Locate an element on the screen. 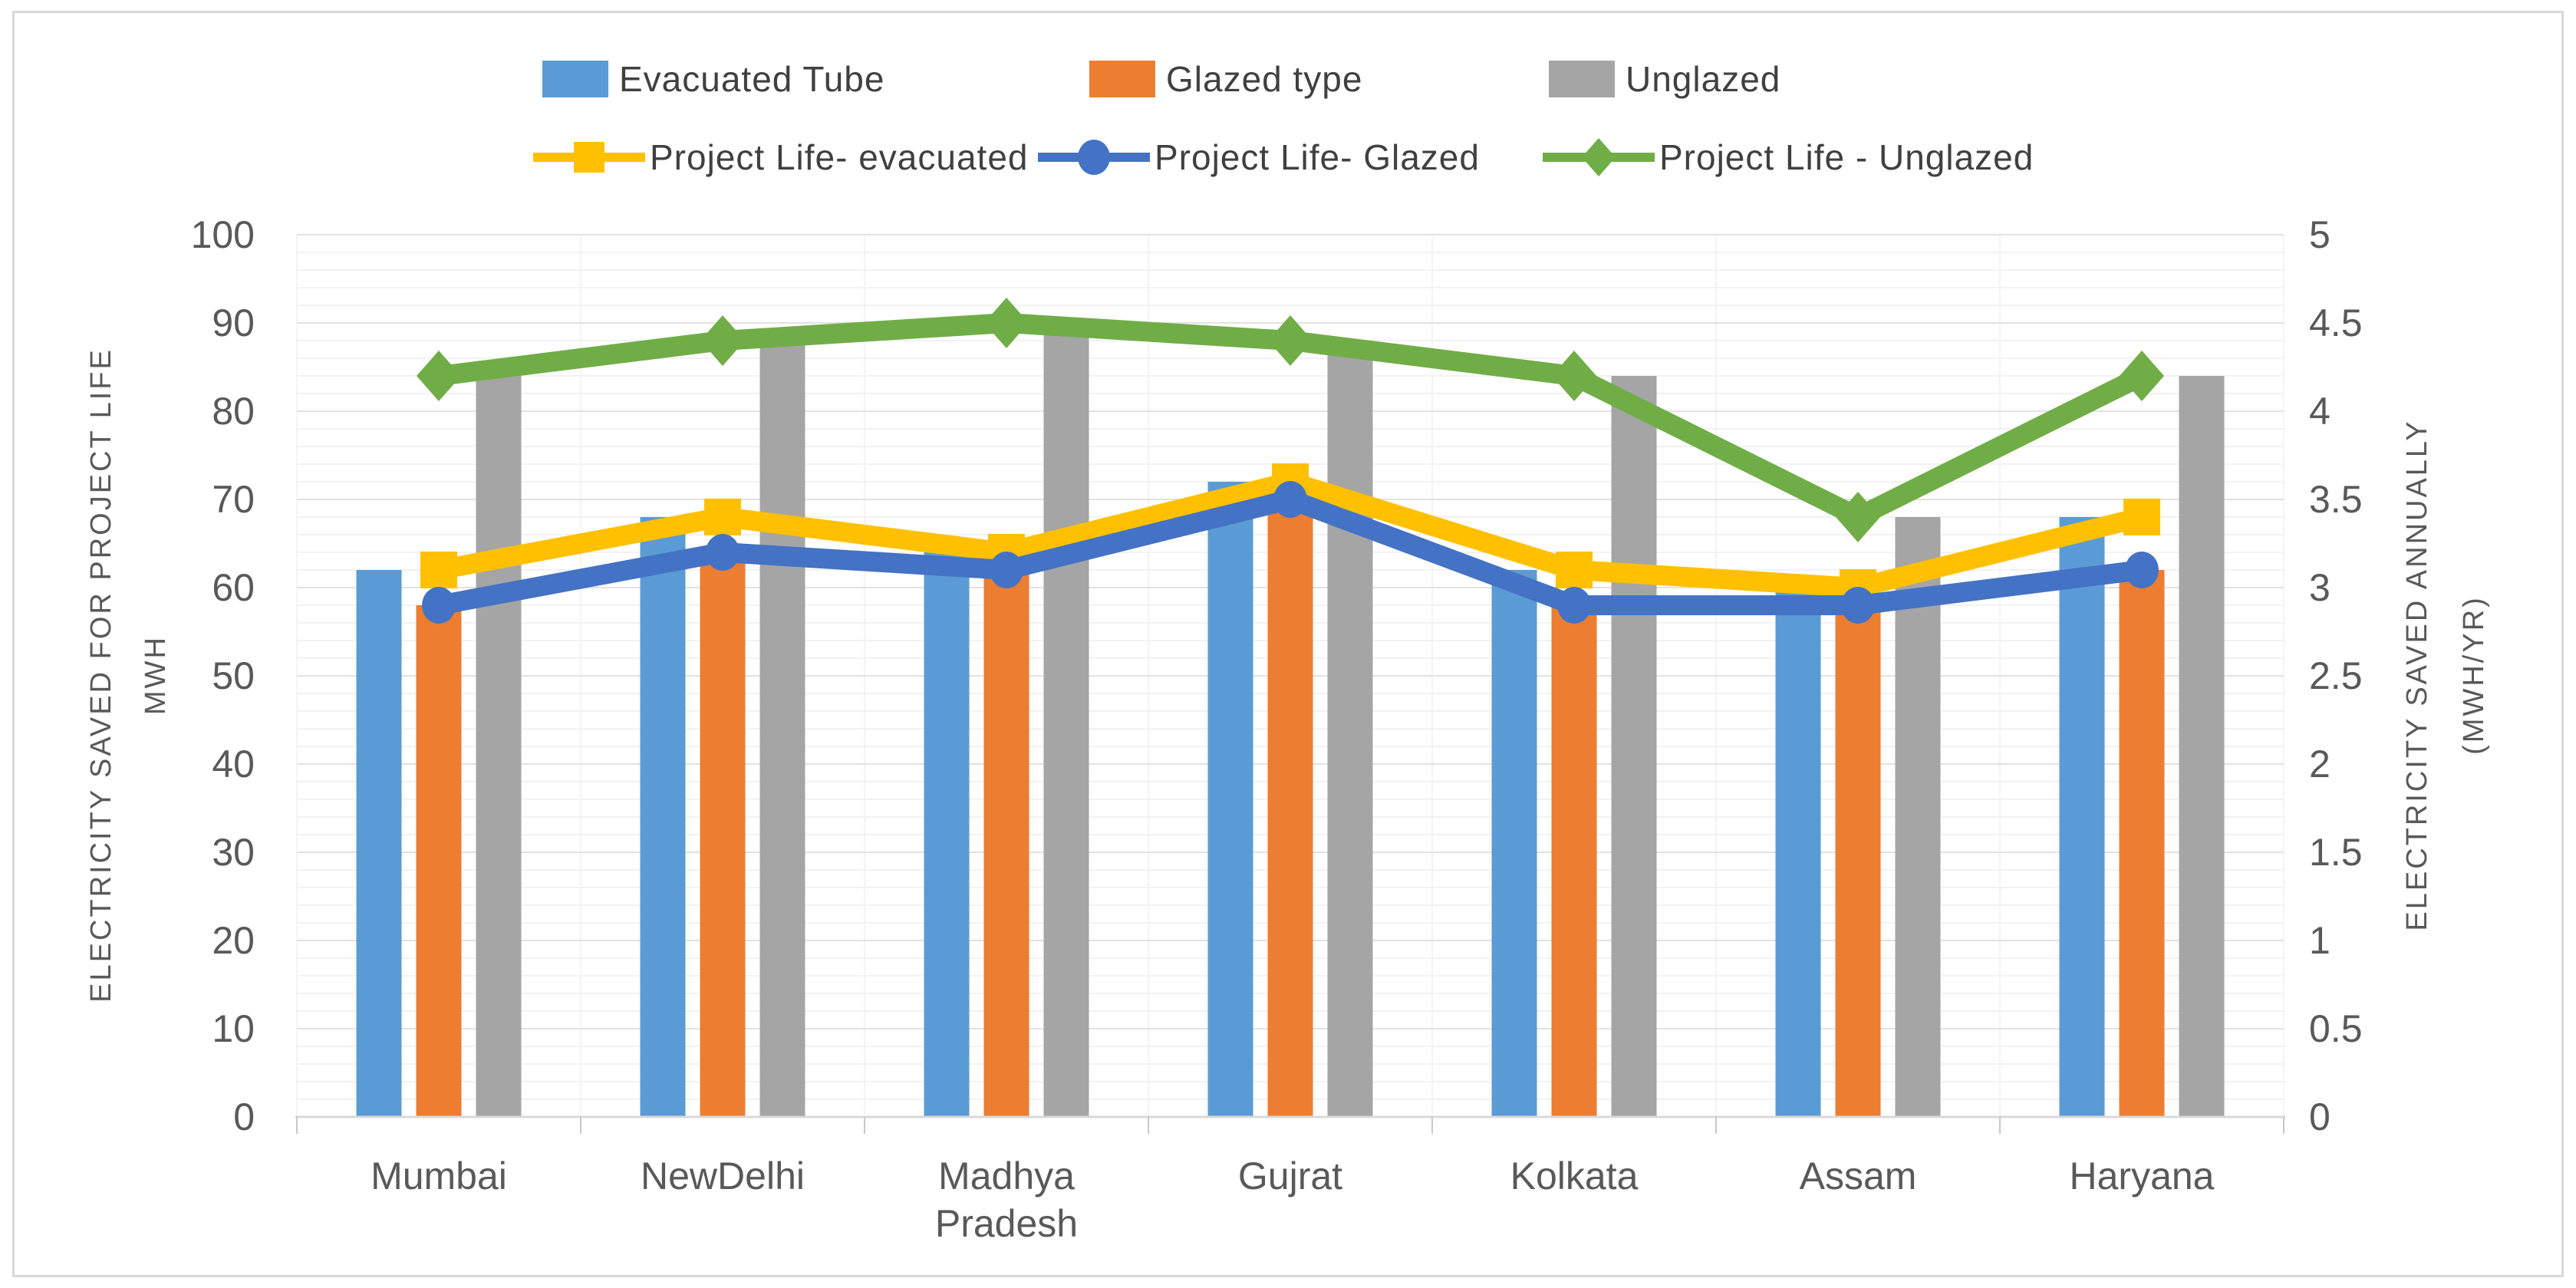 This screenshot has width=2576, height=1288. legend-line-swatch-project-life-unglazed is located at coordinates (1599, 157).